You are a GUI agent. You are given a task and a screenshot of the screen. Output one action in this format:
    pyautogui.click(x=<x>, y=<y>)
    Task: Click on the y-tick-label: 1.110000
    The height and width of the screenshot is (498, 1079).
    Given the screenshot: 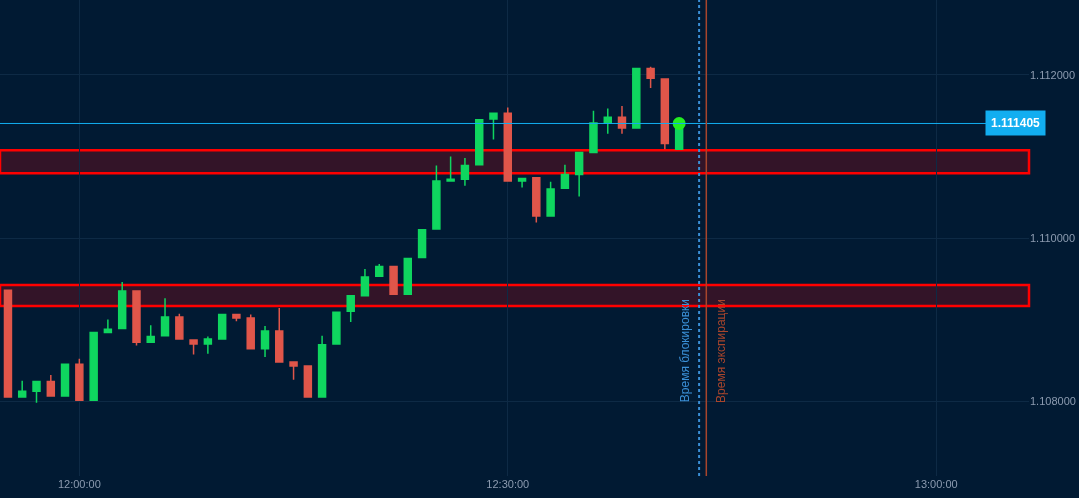 What is the action you would take?
    pyautogui.click(x=1053, y=237)
    